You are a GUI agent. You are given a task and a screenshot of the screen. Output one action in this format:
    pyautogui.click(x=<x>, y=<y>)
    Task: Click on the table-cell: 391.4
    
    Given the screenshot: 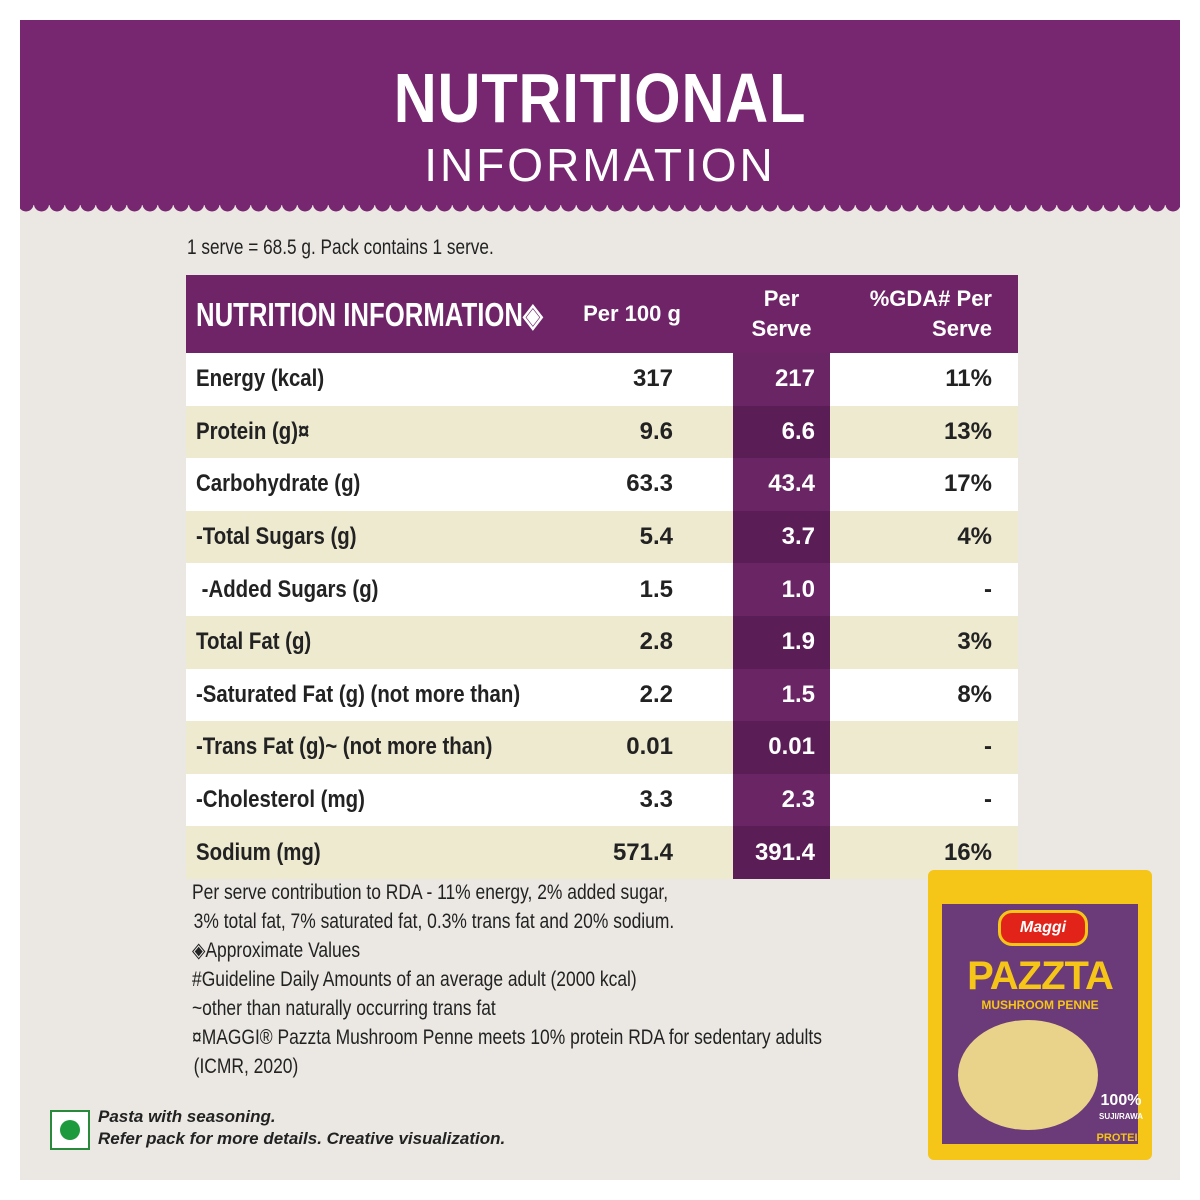 What is the action you would take?
    pyautogui.click(x=784, y=852)
    